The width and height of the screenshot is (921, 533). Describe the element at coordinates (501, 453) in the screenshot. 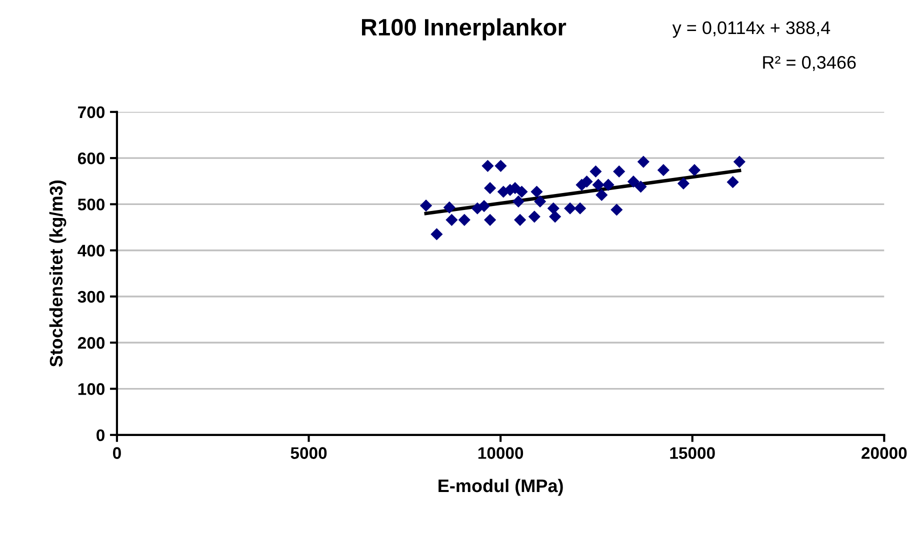

I see `x-tick-label: 10000` at that location.